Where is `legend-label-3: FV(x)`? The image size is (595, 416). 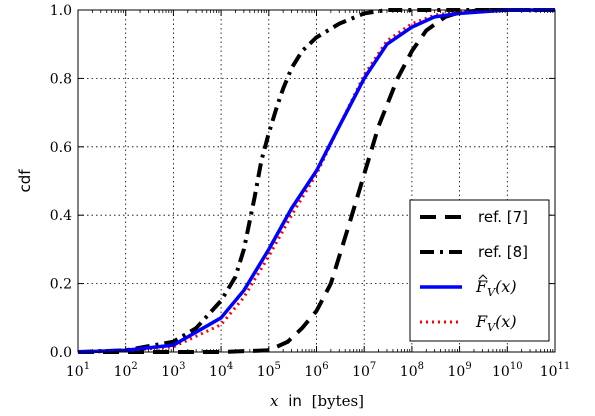 legend-label-3: FV(x) is located at coordinates (496, 323).